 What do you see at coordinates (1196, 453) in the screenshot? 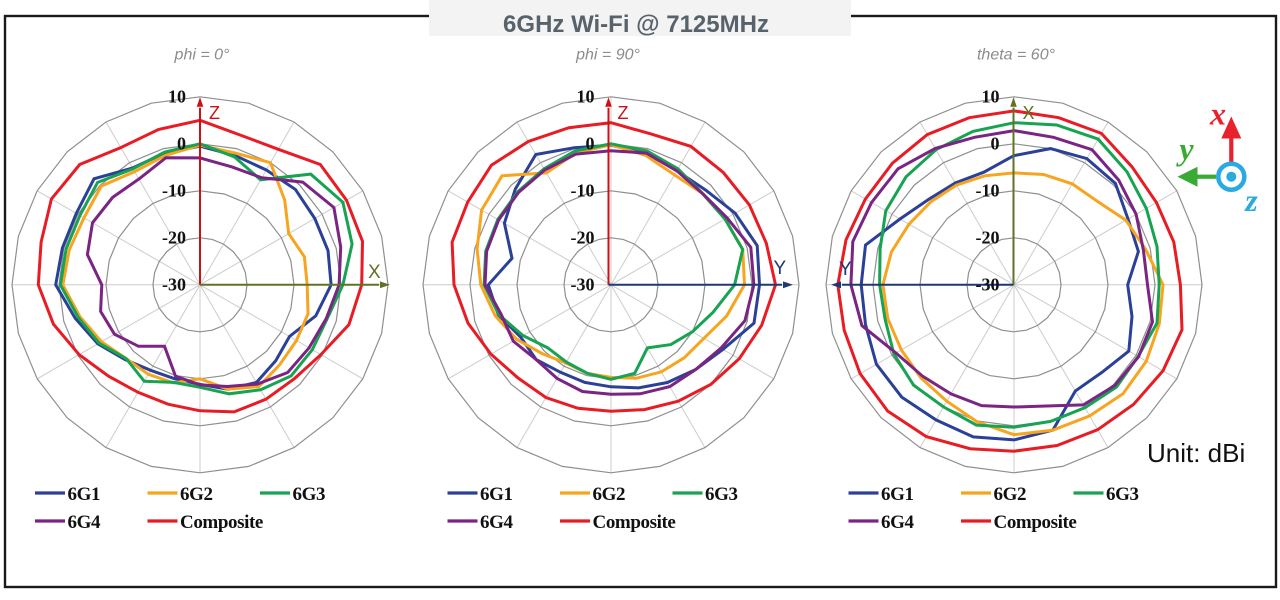
I see `svg-text: Unit: dBi` at bounding box center [1196, 453].